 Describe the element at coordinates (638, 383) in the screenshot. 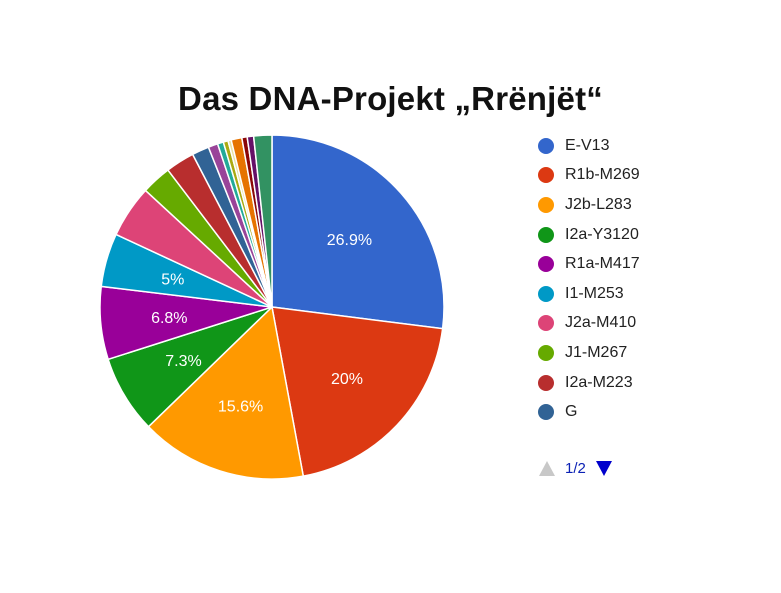

I see `legend-item: I2a-M223` at that location.